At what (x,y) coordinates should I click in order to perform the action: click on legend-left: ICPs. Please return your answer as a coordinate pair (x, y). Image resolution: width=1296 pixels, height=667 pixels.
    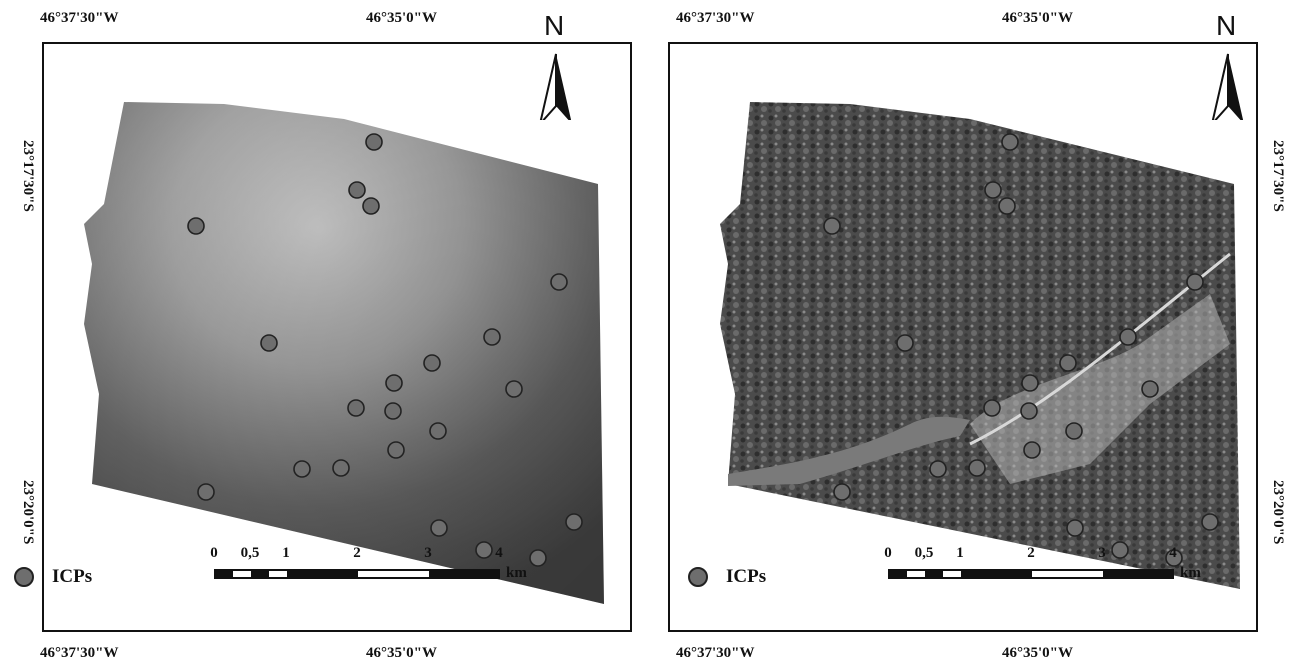
    Looking at the image, I should click on (53, 577).